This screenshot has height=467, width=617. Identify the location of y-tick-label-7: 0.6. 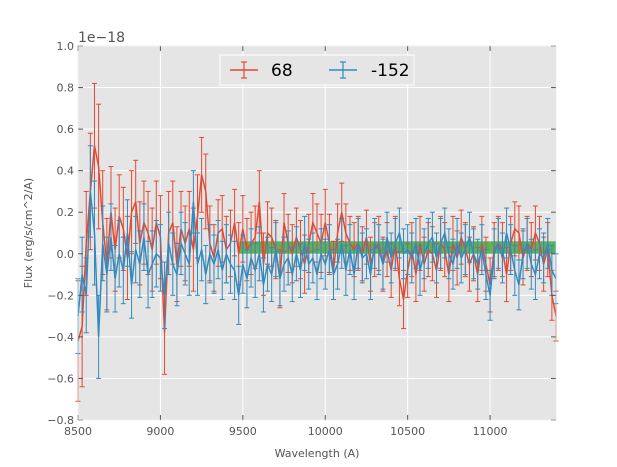
(66, 129).